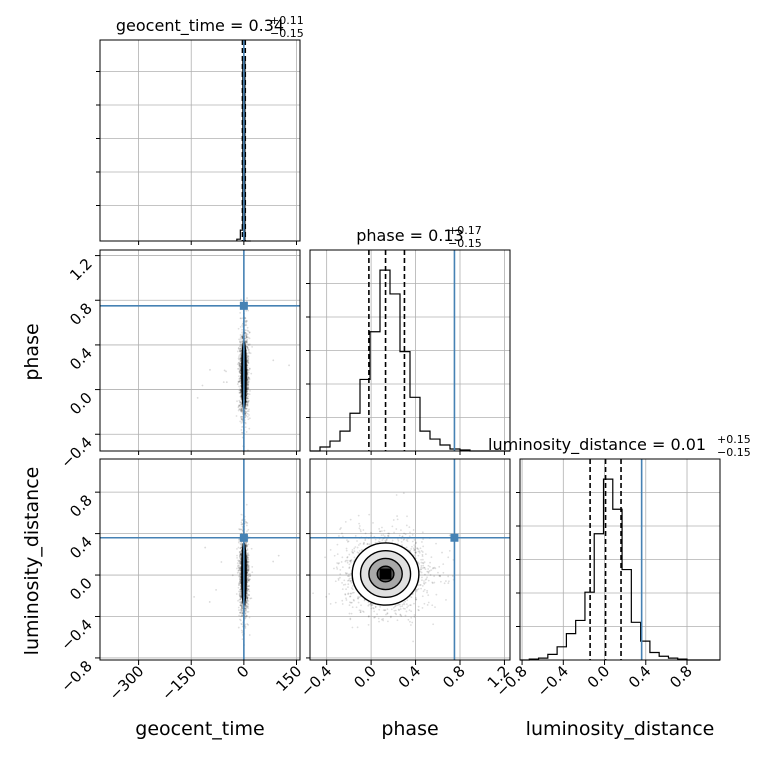  What do you see at coordinates (81, 589) in the screenshot?
I see `y-tick-label: 0.0` at bounding box center [81, 589].